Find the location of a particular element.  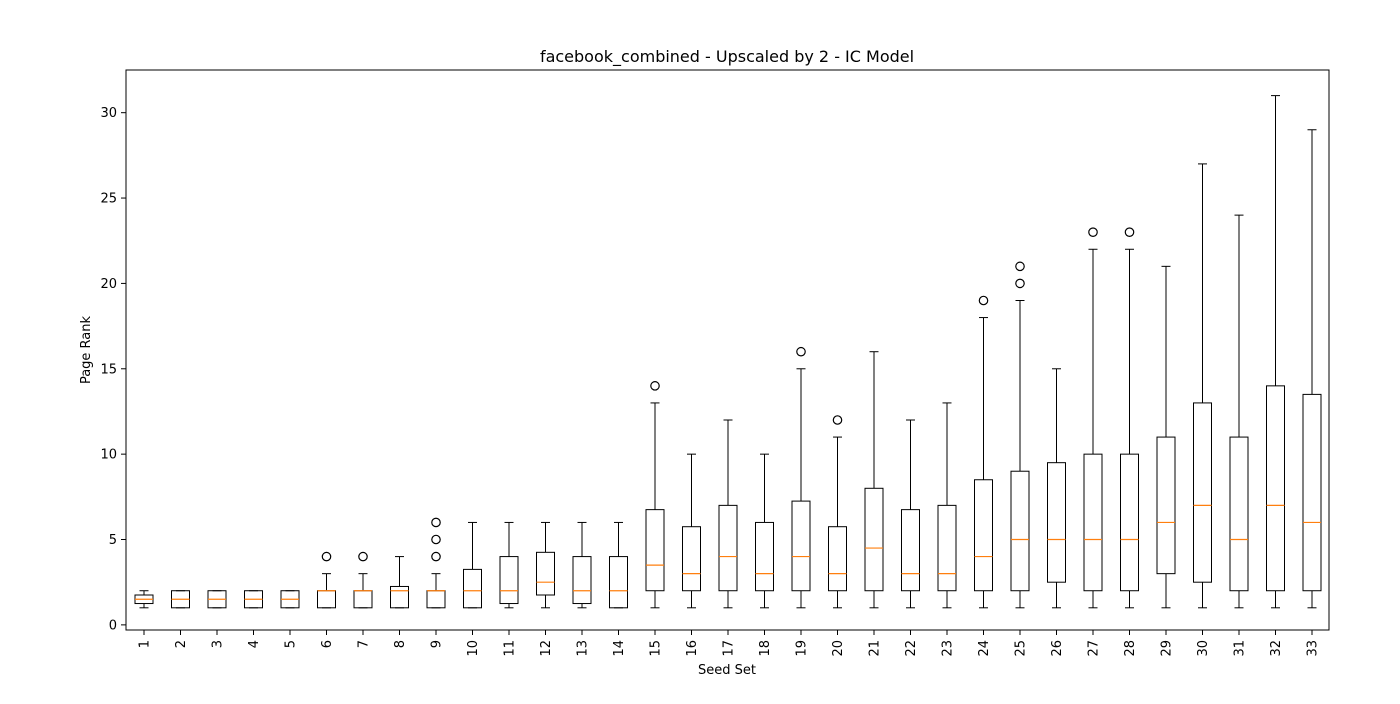

x-tick-label: 18 is located at coordinates (765, 648).